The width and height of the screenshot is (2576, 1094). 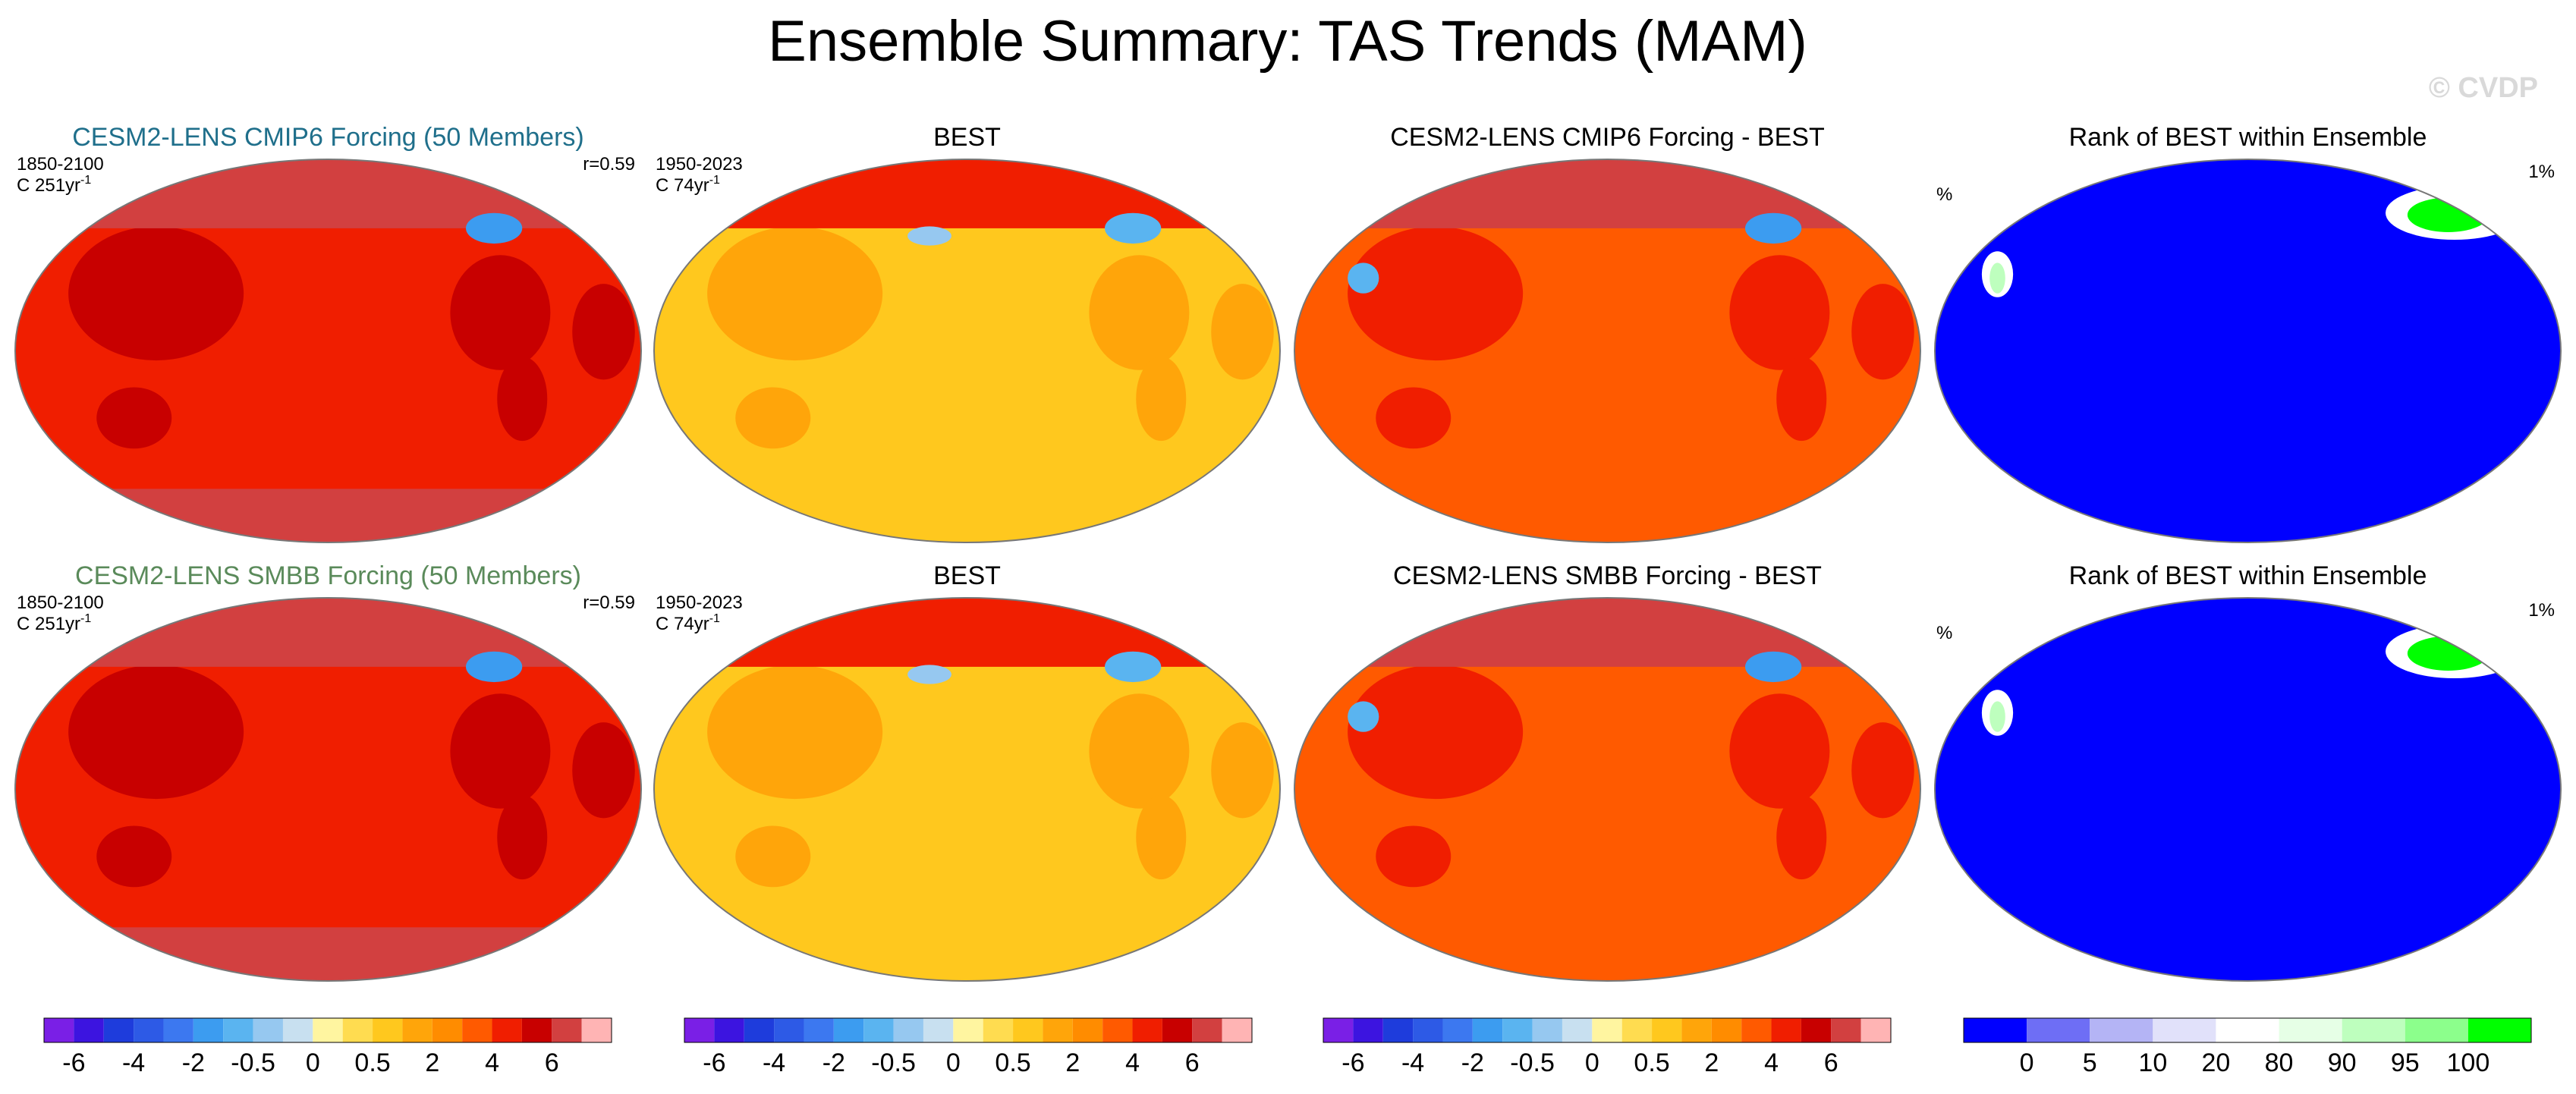 What do you see at coordinates (893, 1062) in the screenshot?
I see `colorbar-tick-label: -0.5` at bounding box center [893, 1062].